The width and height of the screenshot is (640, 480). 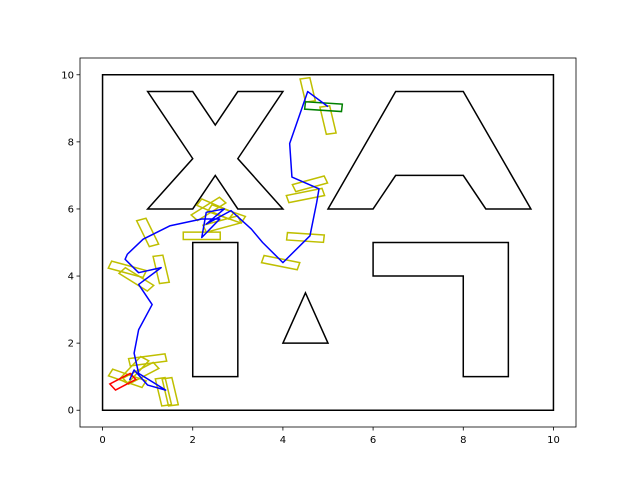 What do you see at coordinates (283, 440) in the screenshot?
I see `x-tick-label: 4` at bounding box center [283, 440].